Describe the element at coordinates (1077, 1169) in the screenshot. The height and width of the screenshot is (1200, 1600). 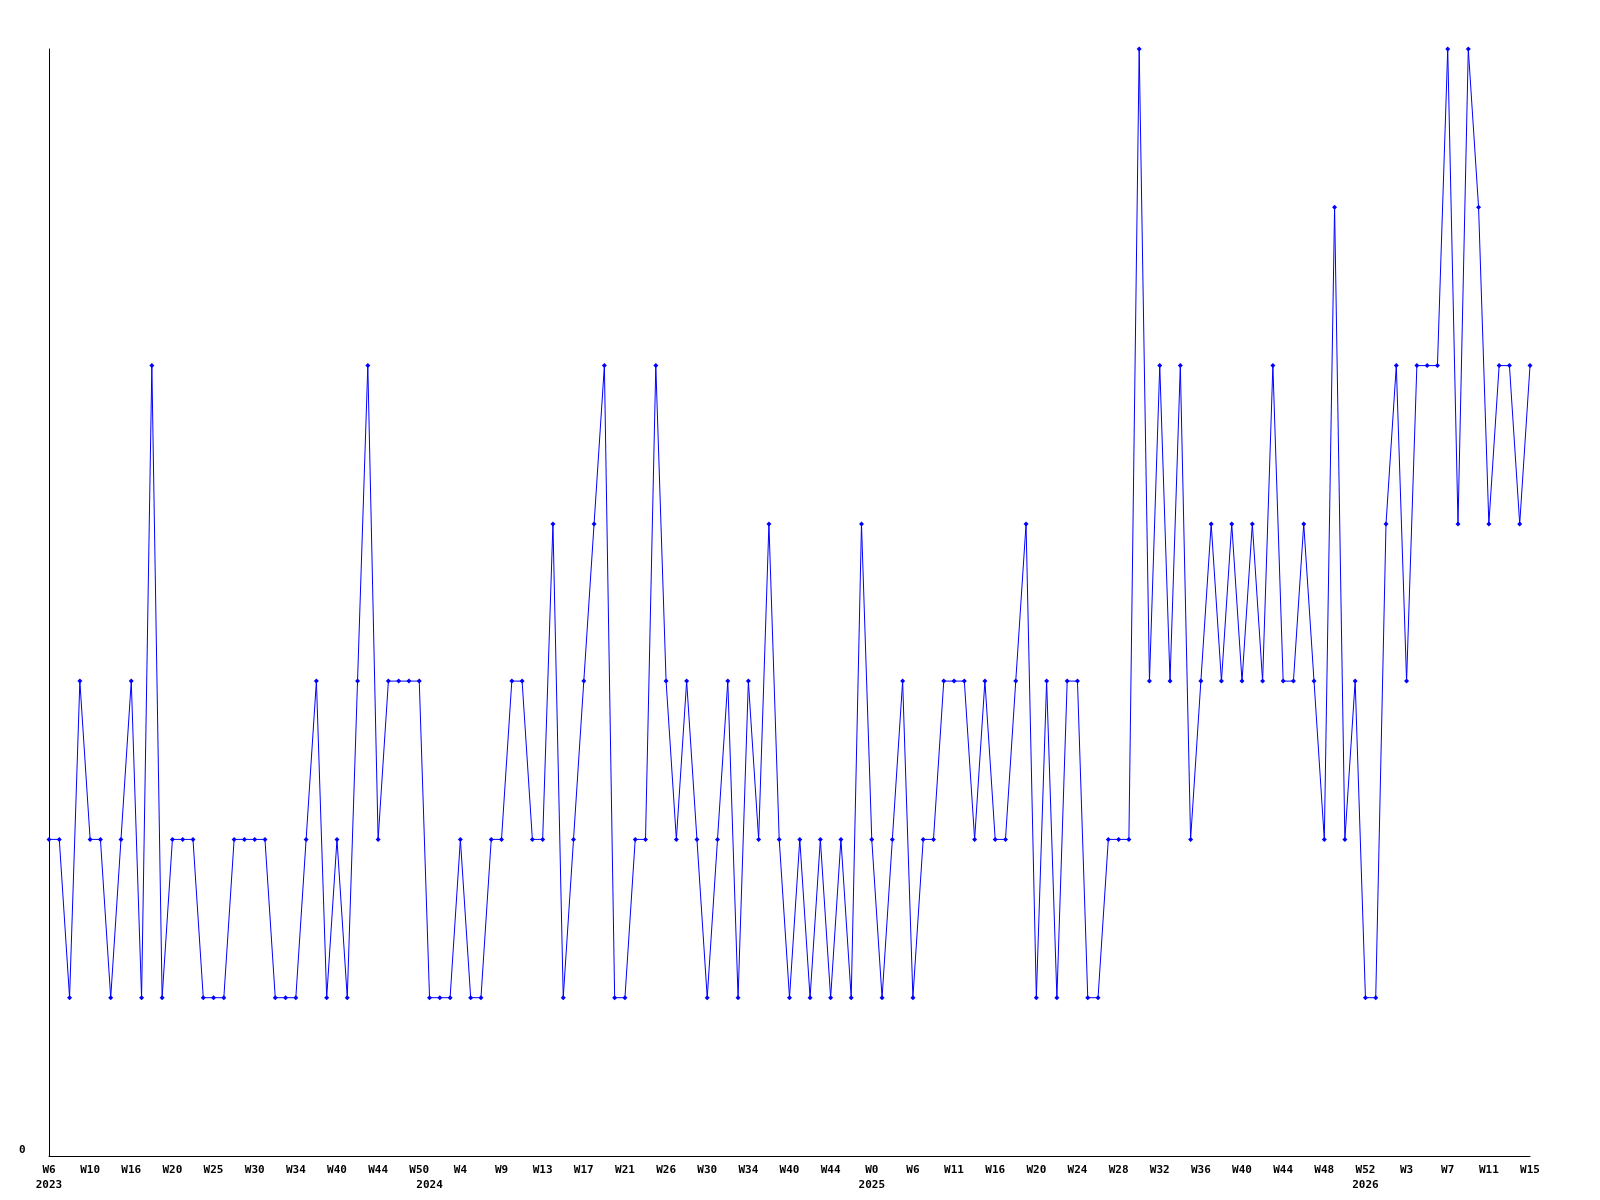
I see `x-tick-label: W24` at that location.